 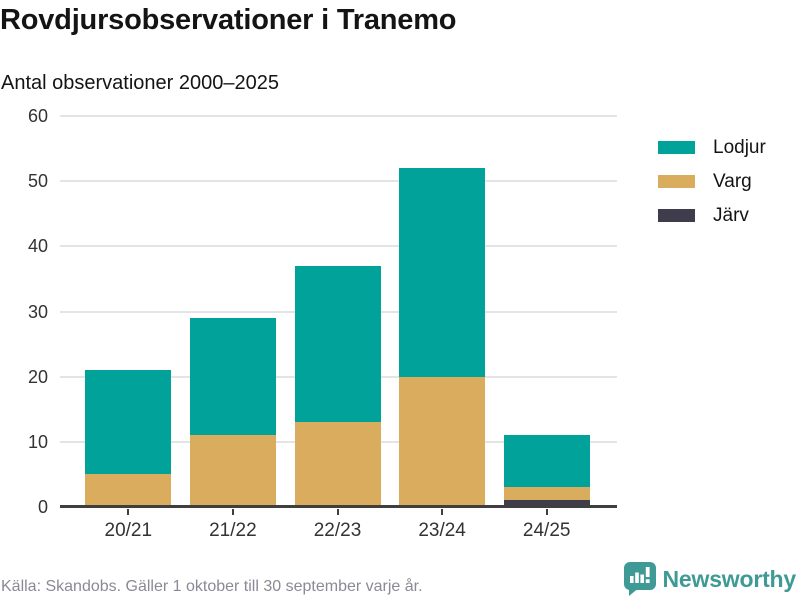 I want to click on legend: Lodjur Varg Järv, so click(x=712, y=189).